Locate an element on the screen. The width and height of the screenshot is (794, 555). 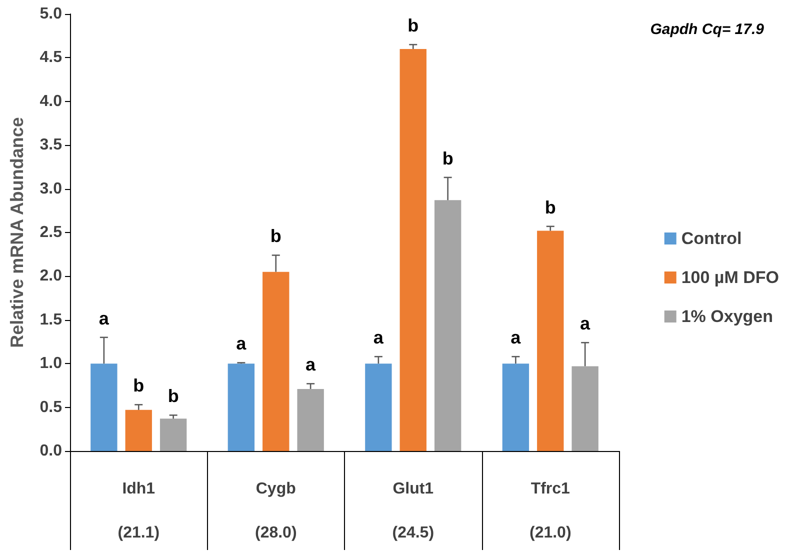
y-tick-label: 5.0 is located at coordinates (51, 14).